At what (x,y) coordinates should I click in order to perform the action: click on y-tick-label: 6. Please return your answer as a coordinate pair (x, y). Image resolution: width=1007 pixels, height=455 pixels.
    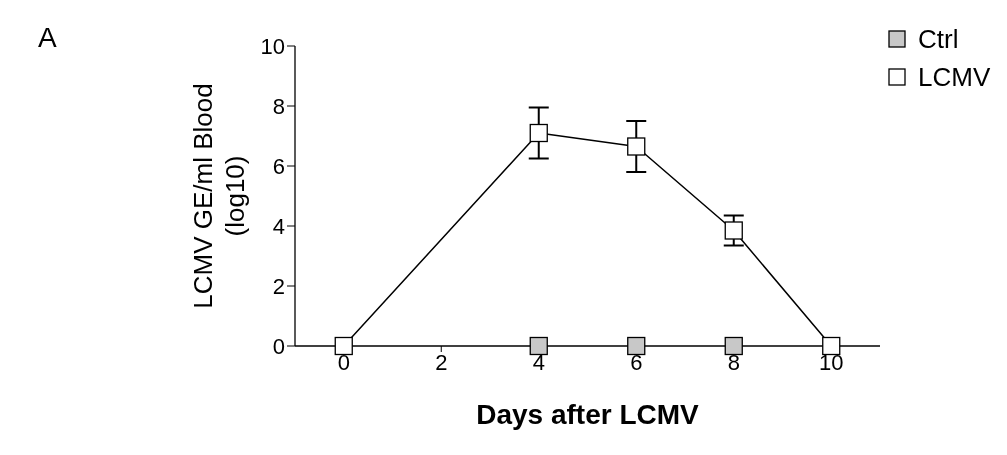
    Looking at the image, I should click on (278, 166).